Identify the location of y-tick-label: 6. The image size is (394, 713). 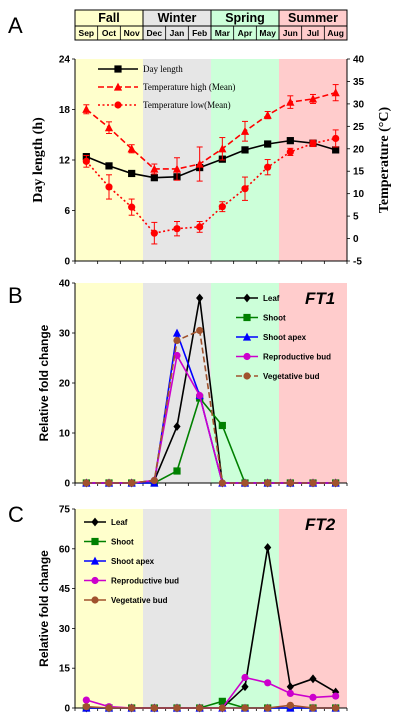
(67, 211).